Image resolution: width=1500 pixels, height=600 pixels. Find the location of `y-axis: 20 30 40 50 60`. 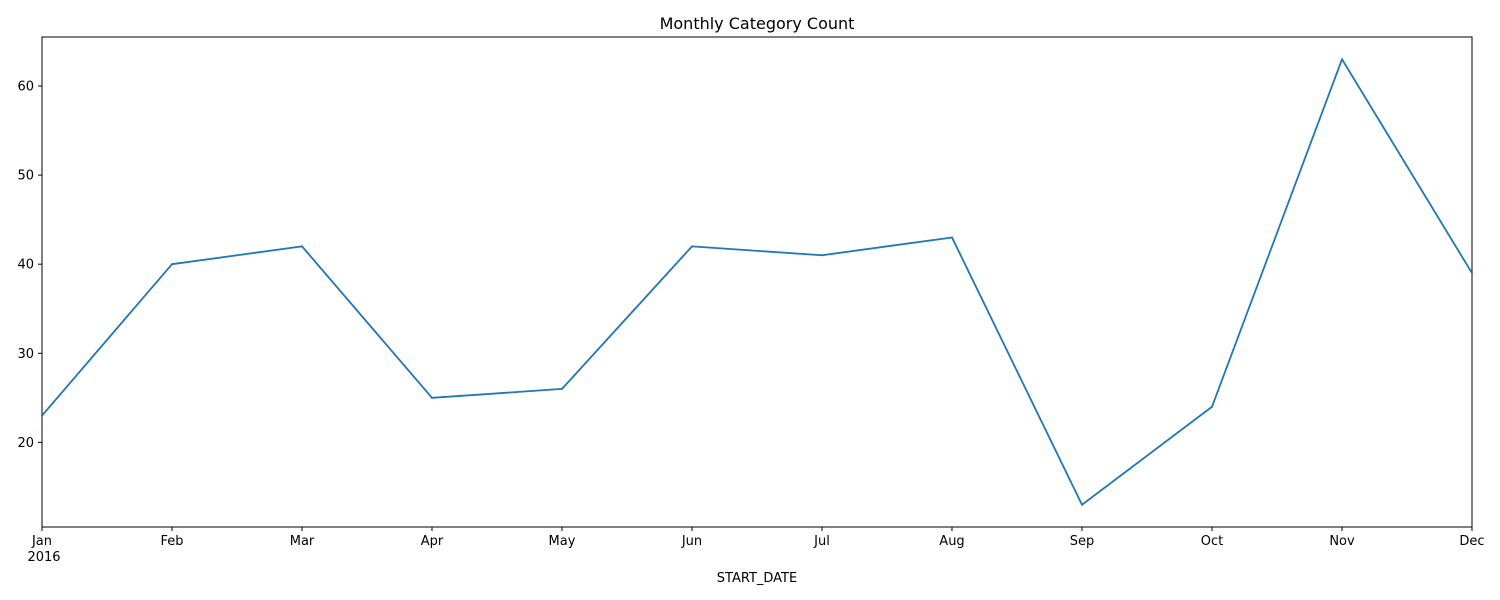

y-axis: 20 30 40 50 60 is located at coordinates (29, 265).